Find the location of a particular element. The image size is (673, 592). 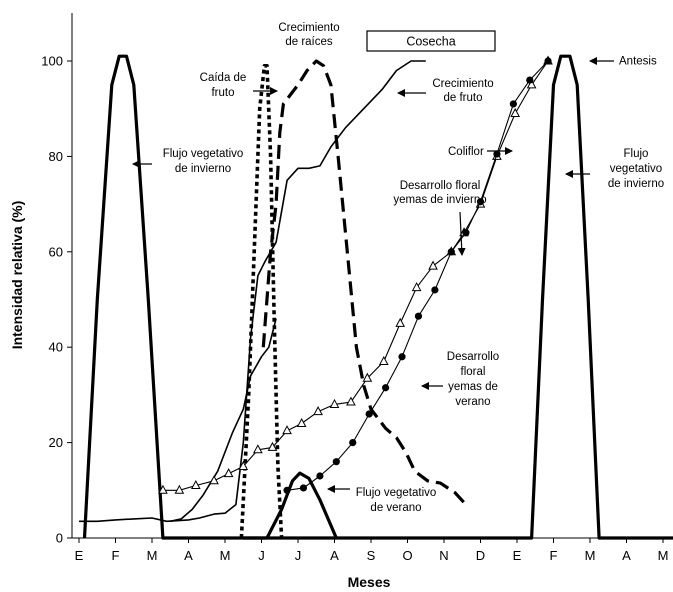

y-tick-label: 60 is located at coordinates (56, 251).